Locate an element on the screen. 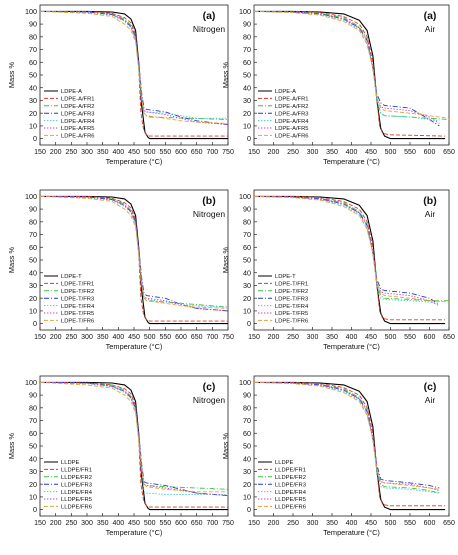 The image size is (458, 555). legend-entry: LDPE-A/FR2 is located at coordinates (292, 107).